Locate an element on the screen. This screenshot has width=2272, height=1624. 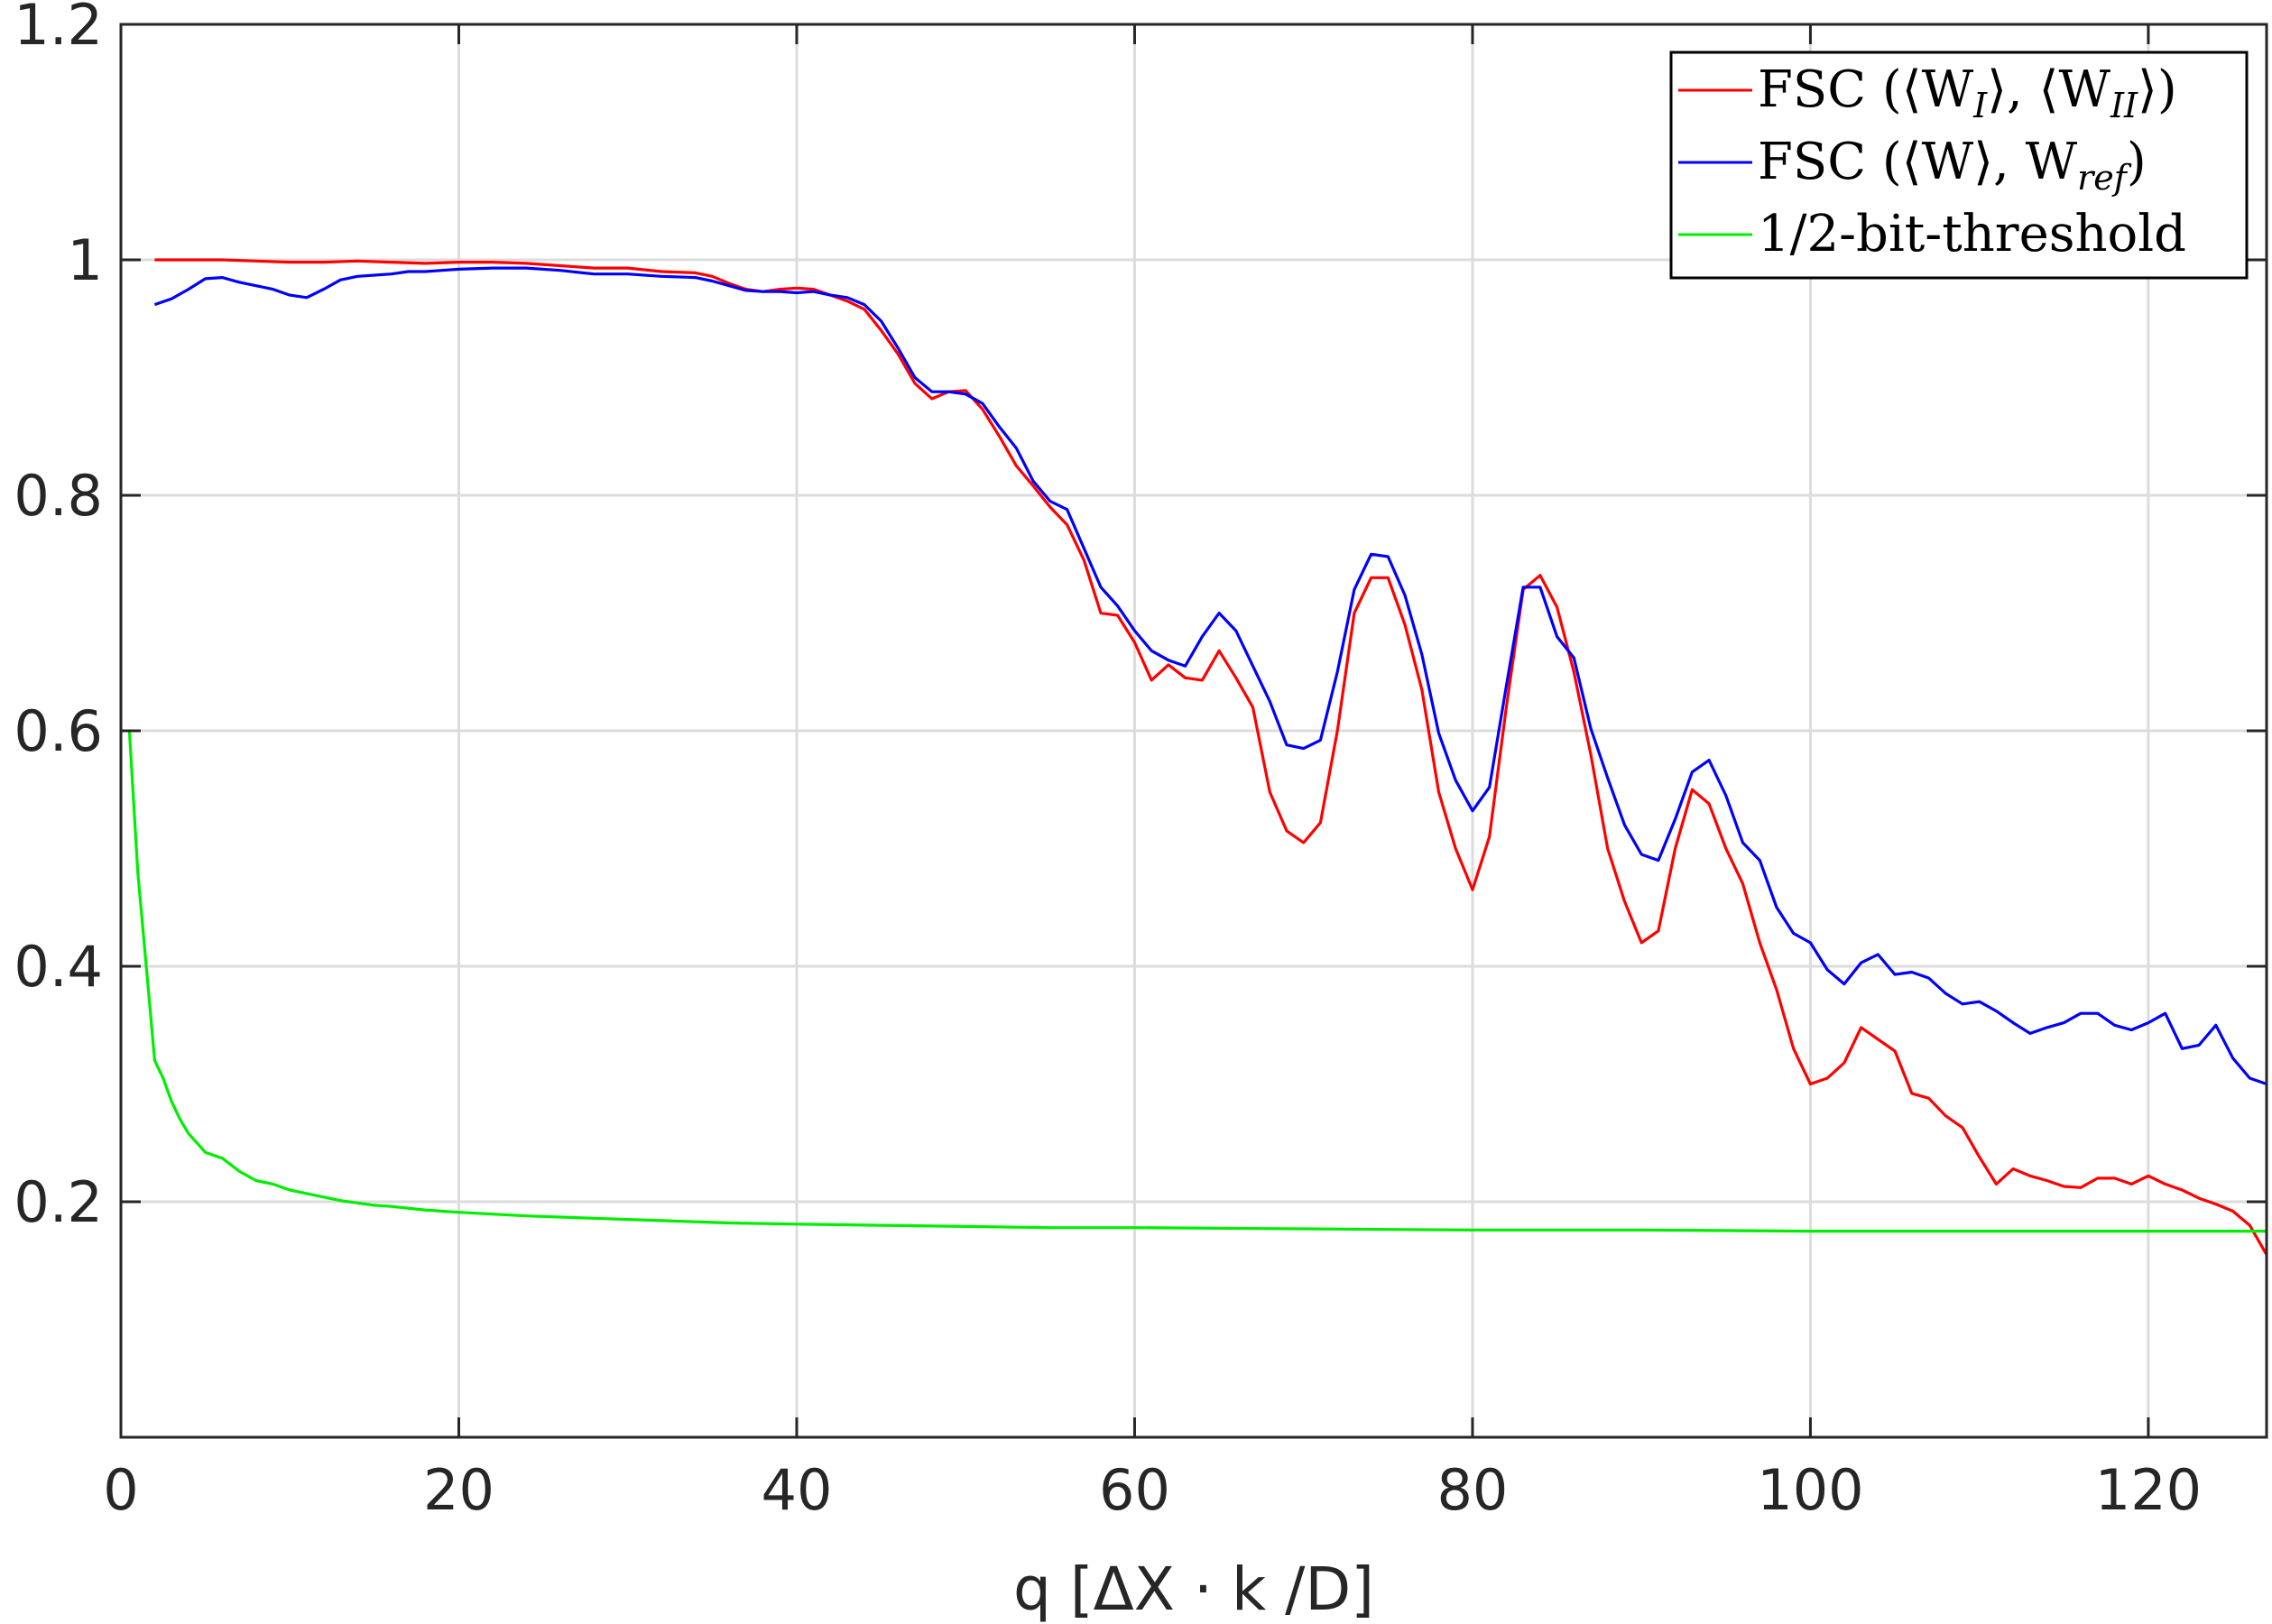
y-tick-label: 0.6 is located at coordinates (58, 731).